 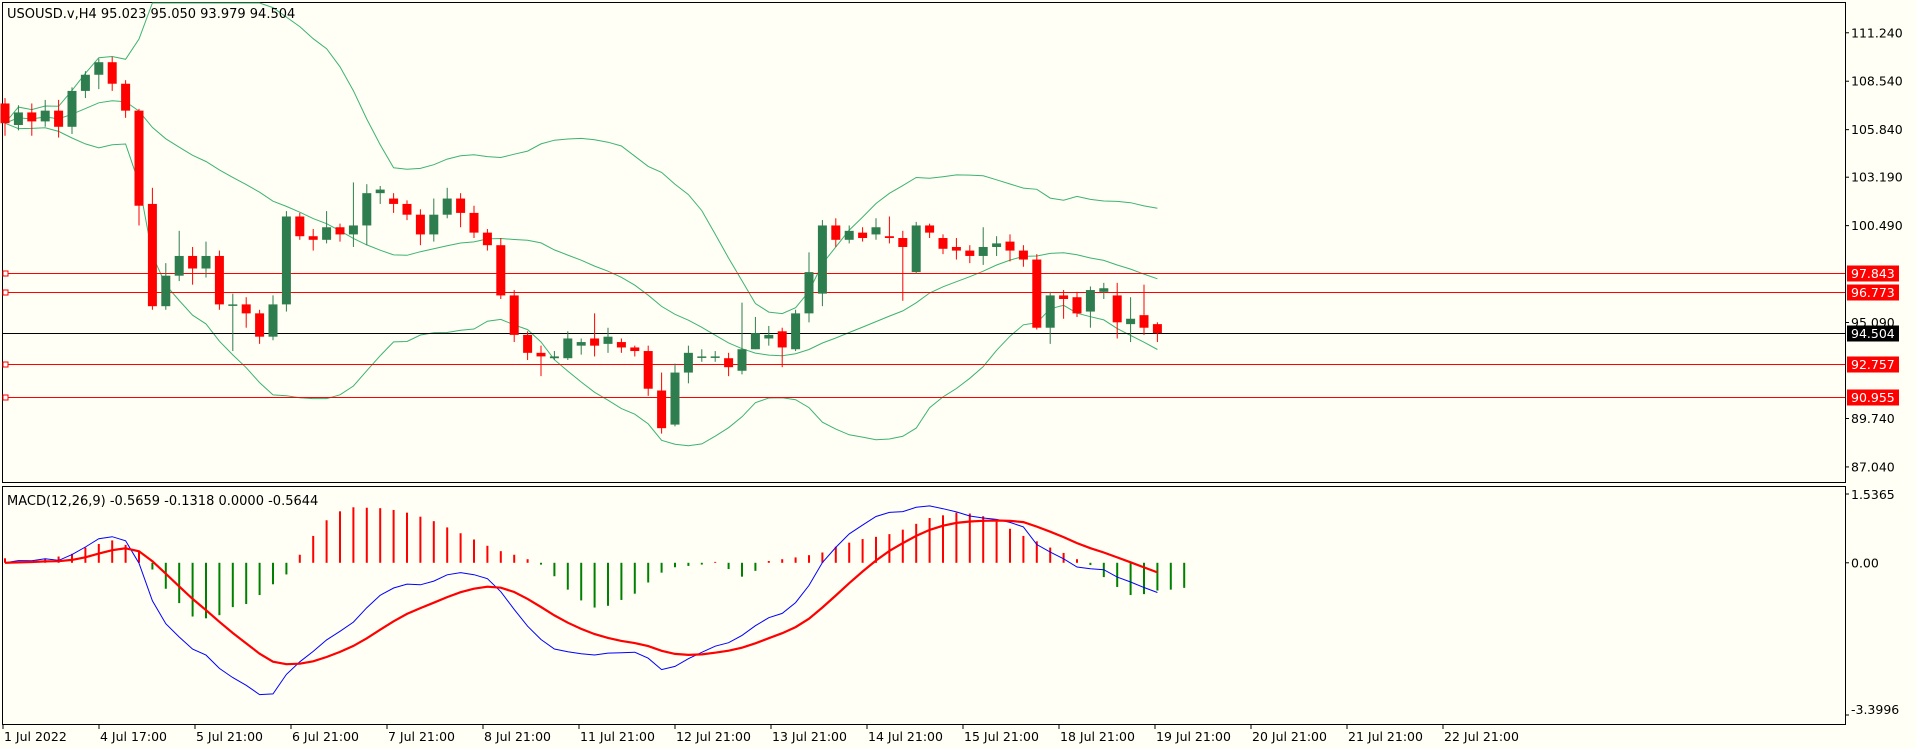 What do you see at coordinates (1193, 736) in the screenshot?
I see `time-axis-label: 19 Jul 21:00` at bounding box center [1193, 736].